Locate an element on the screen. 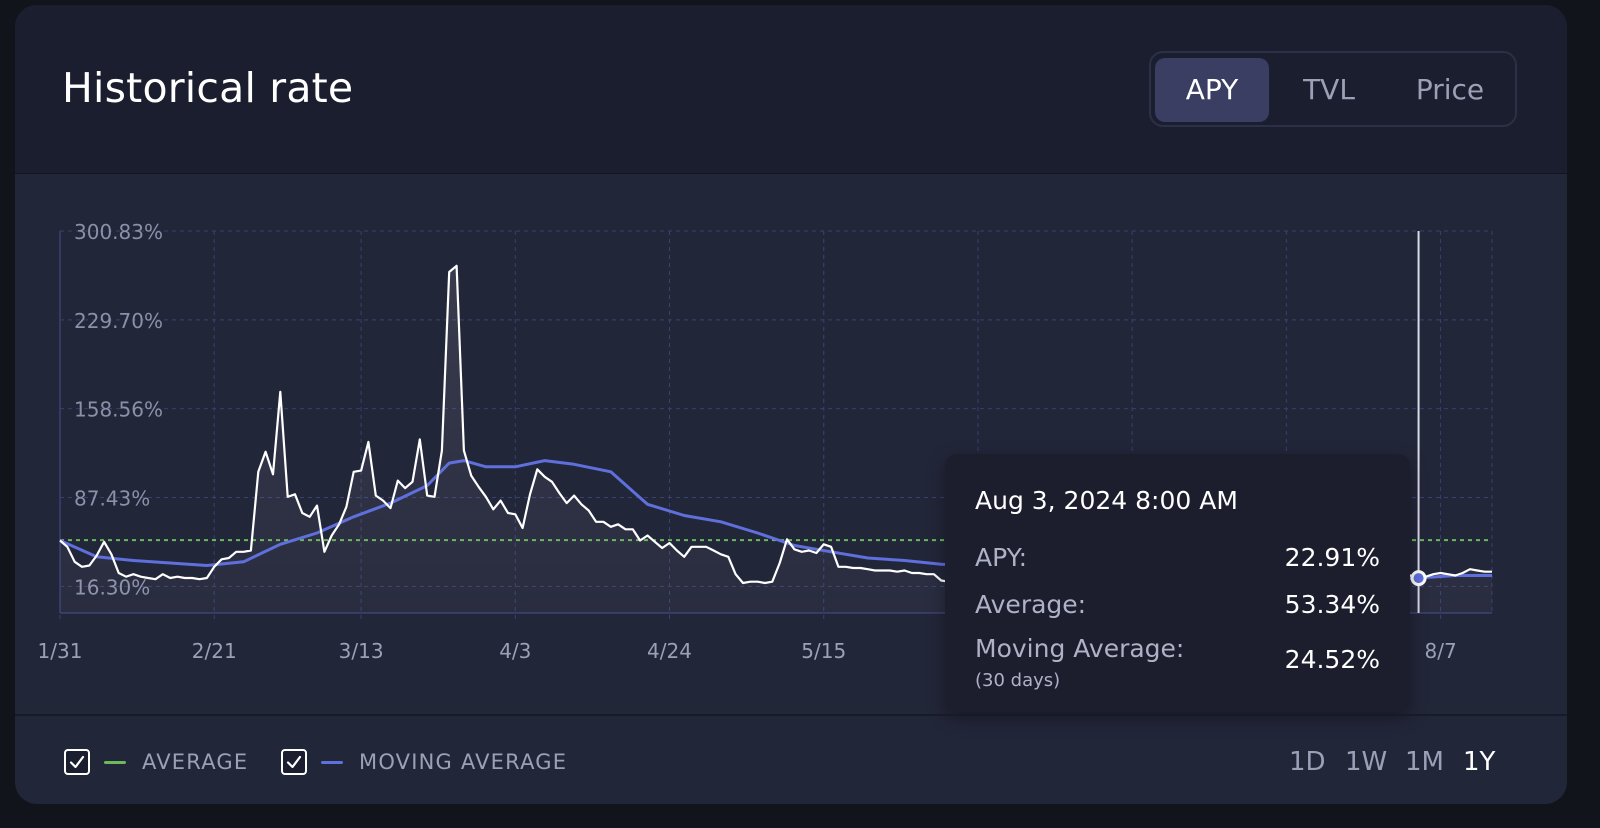  tooltip-moving-average-label: Moving Average: is located at coordinates (1080, 648).